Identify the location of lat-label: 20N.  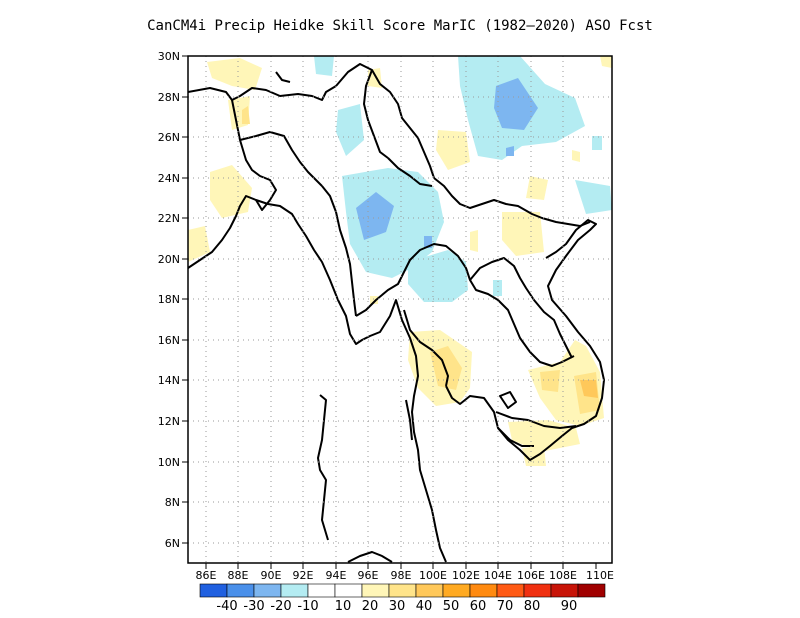
(169, 259).